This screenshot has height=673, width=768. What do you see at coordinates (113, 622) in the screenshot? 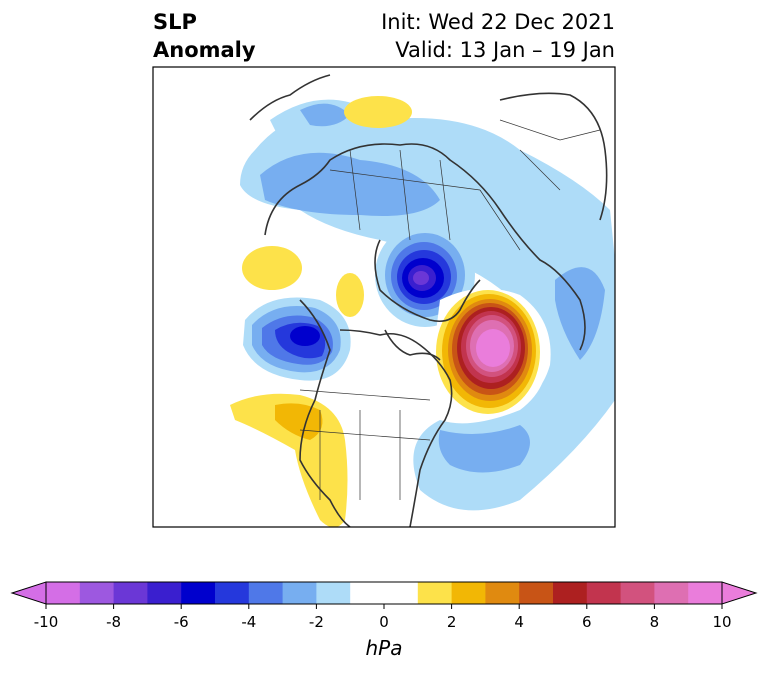
I see `colorbar-tick-label: -8` at bounding box center [113, 622].